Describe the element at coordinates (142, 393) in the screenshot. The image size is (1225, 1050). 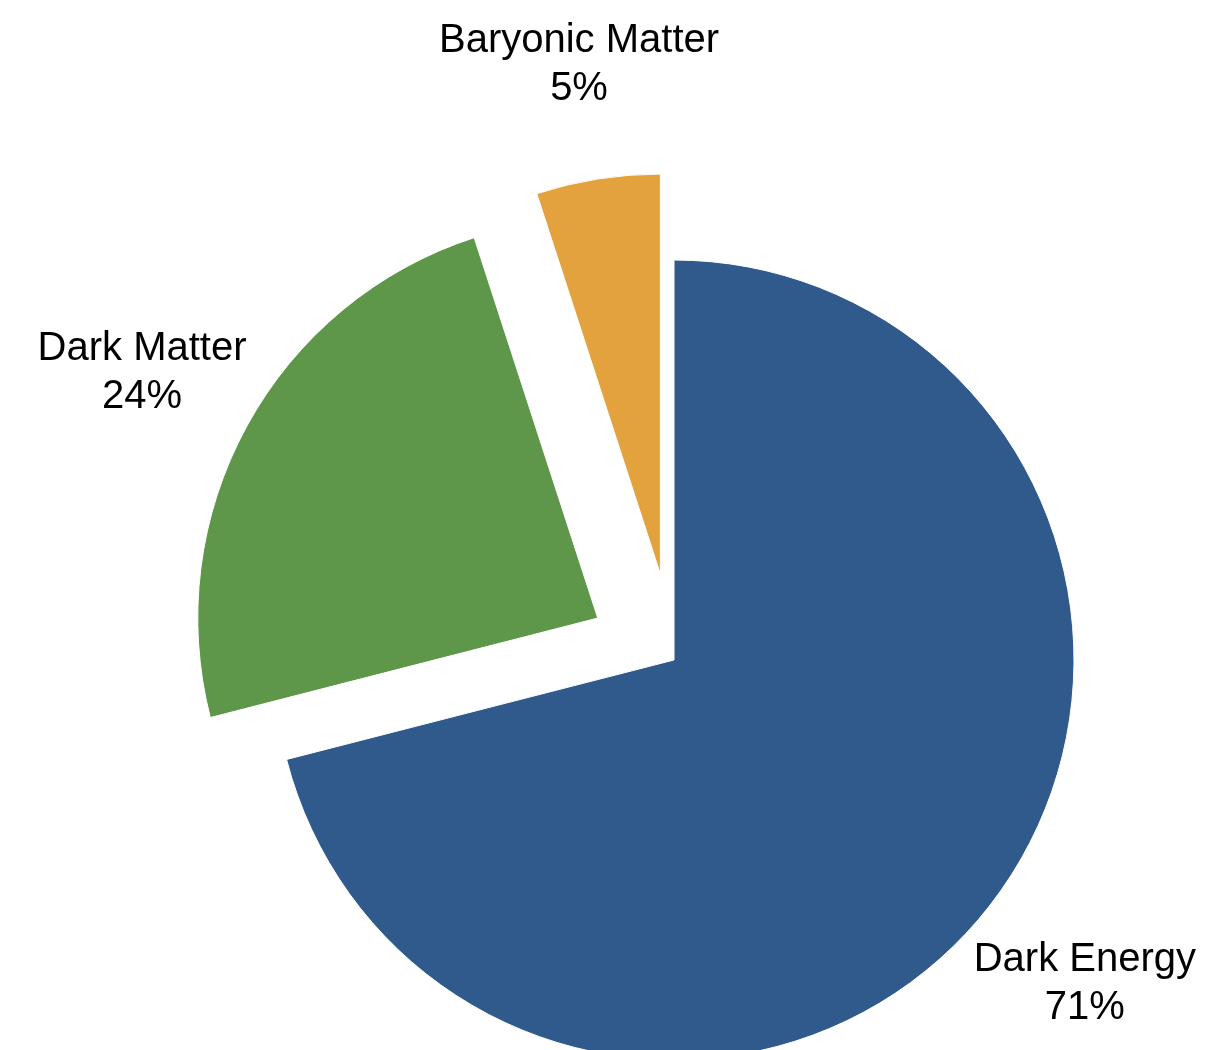
I see `data-label: 24%` at that location.